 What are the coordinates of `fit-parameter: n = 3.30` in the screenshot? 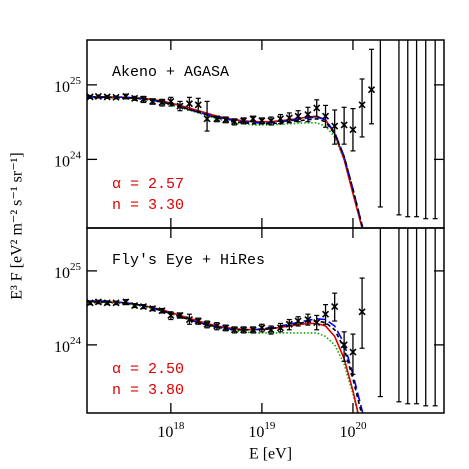 It's located at (148, 205).